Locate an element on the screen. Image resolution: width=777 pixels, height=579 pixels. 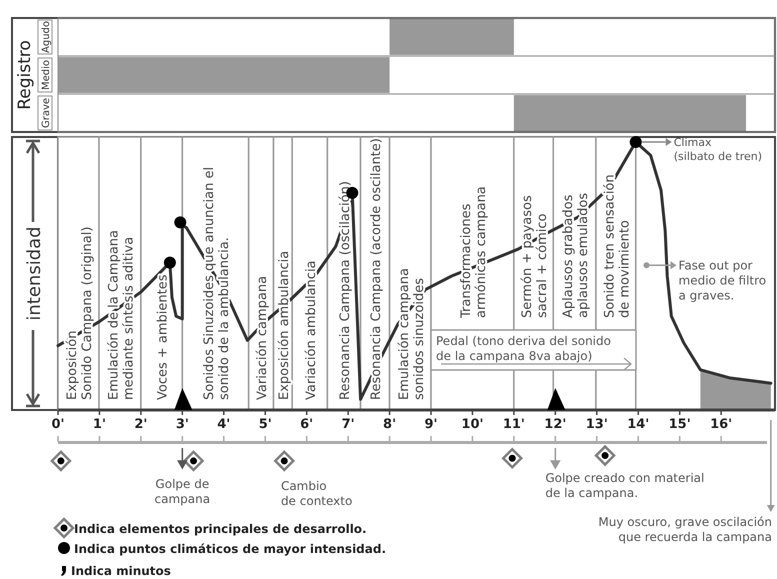
x-tick-label: 4' is located at coordinates (223, 424).